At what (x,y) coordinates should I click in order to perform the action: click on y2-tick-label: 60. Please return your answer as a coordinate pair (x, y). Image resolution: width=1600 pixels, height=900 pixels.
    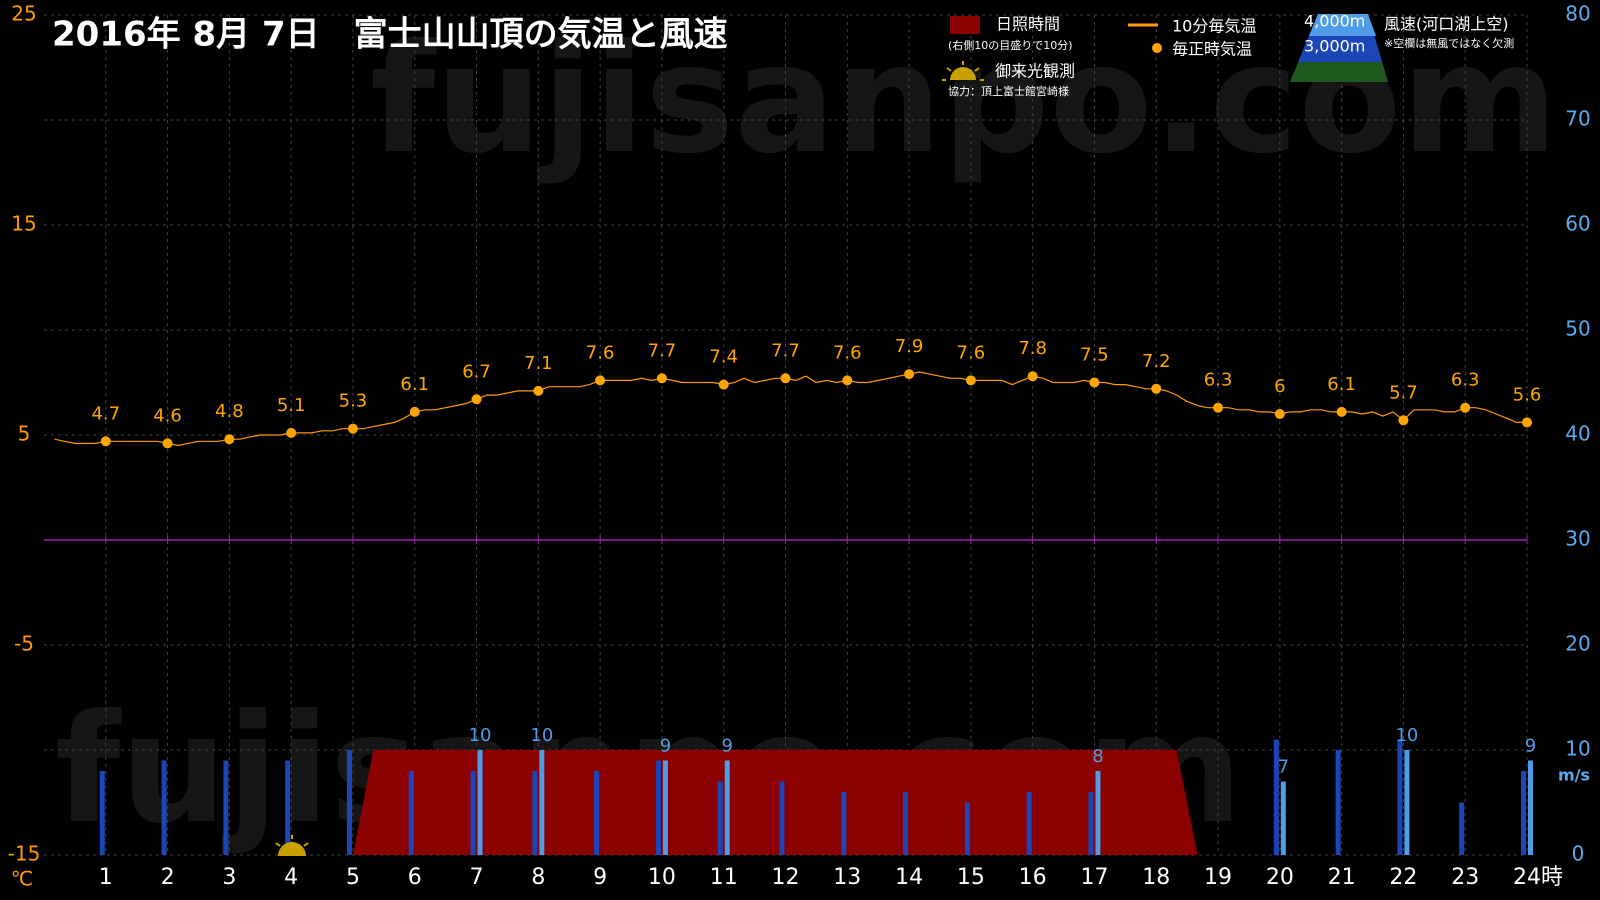
    Looking at the image, I should click on (1577, 224).